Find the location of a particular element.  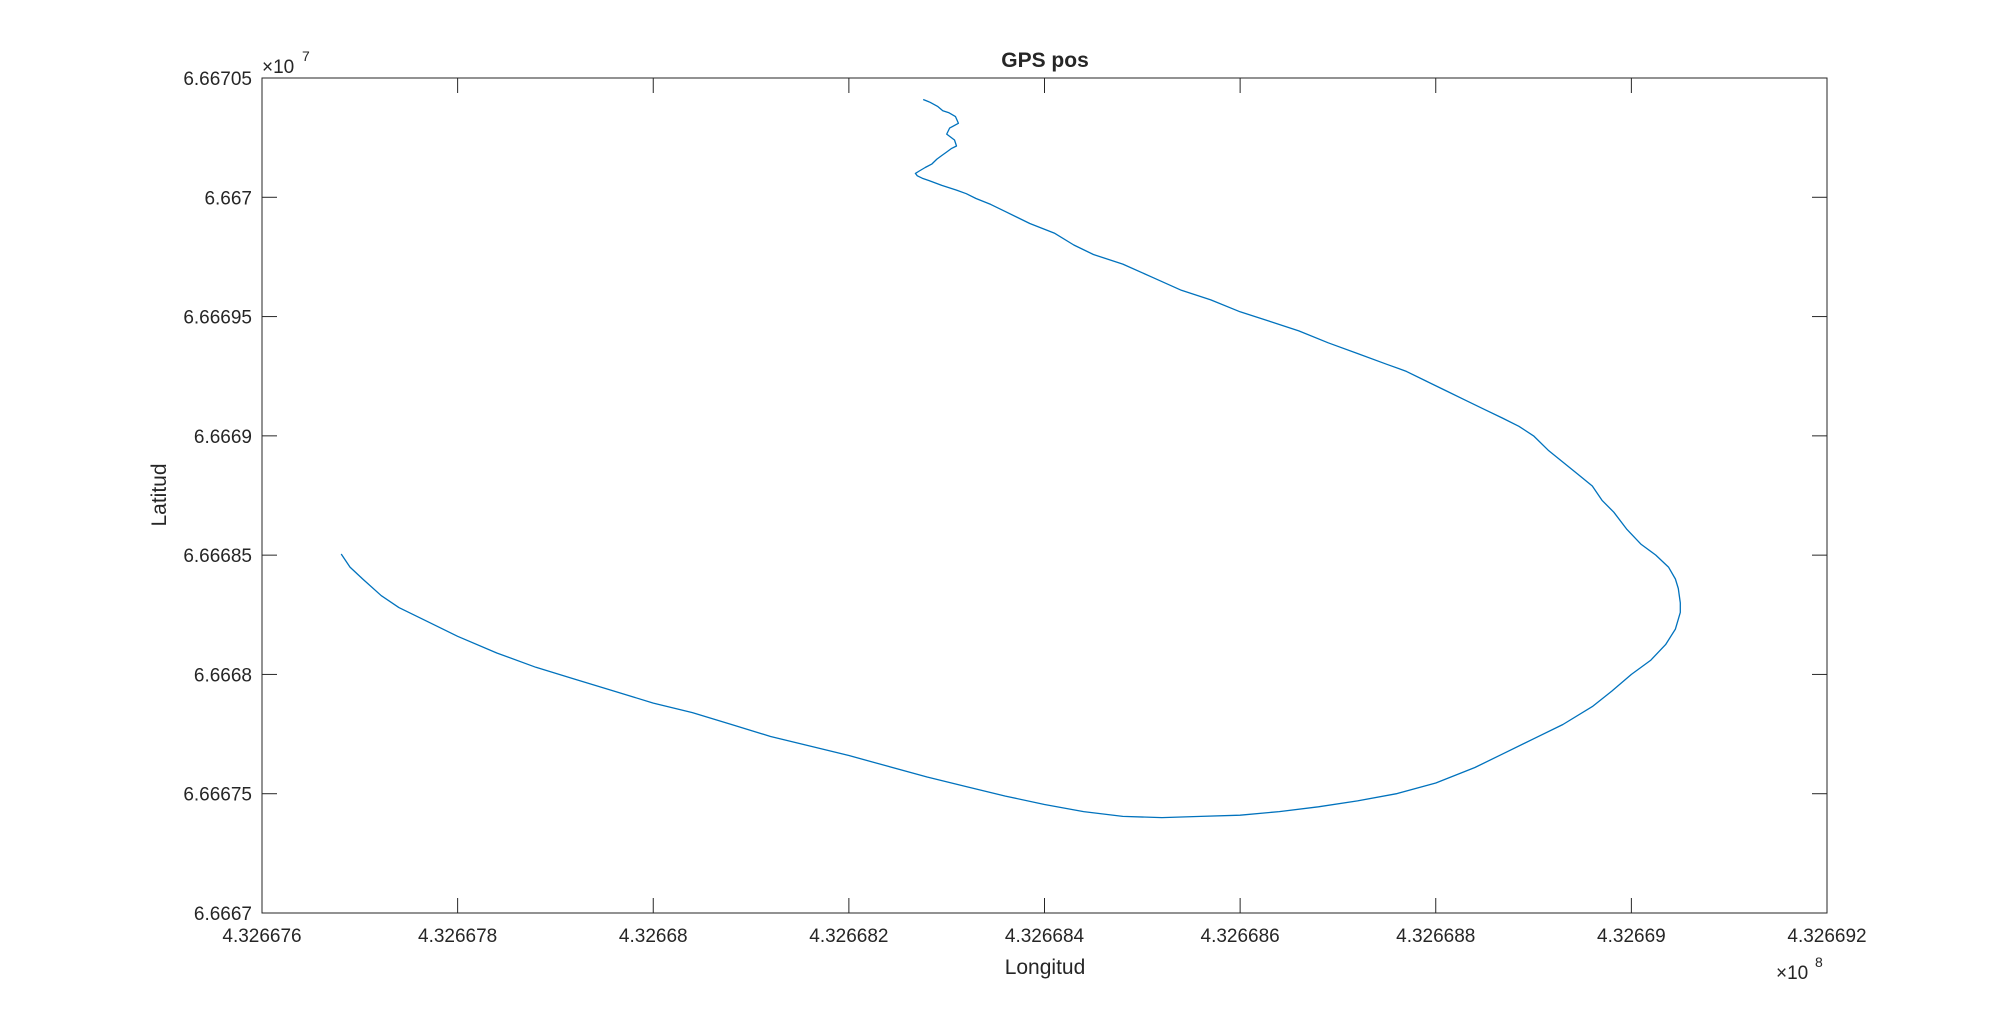

y-tick-label: 6.667 is located at coordinates (228, 198).